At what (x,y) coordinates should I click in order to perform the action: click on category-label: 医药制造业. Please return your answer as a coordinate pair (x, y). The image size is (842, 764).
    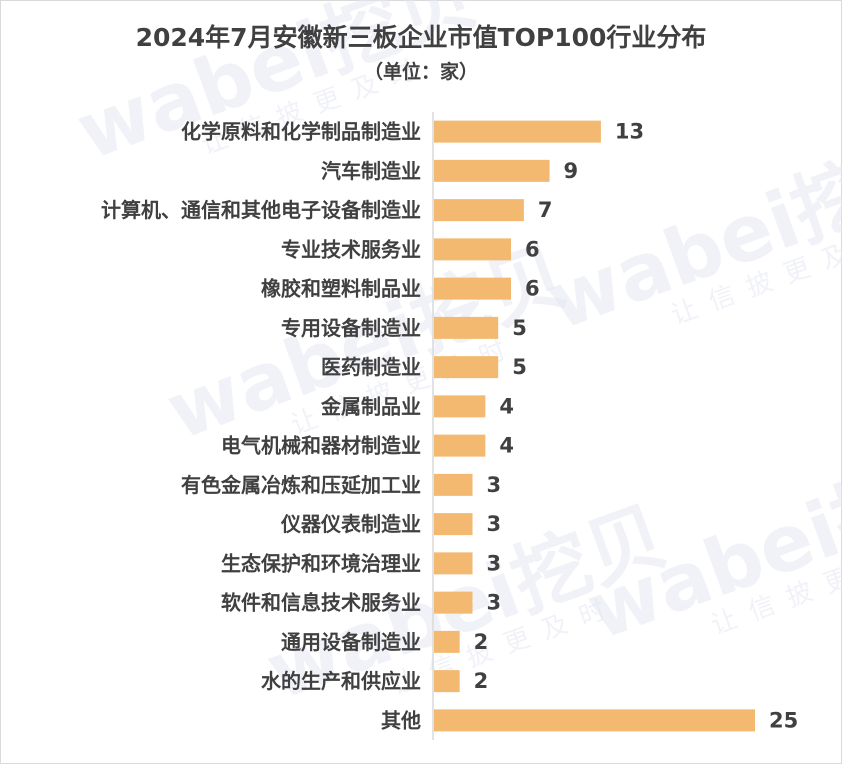
    Looking at the image, I should click on (371, 367).